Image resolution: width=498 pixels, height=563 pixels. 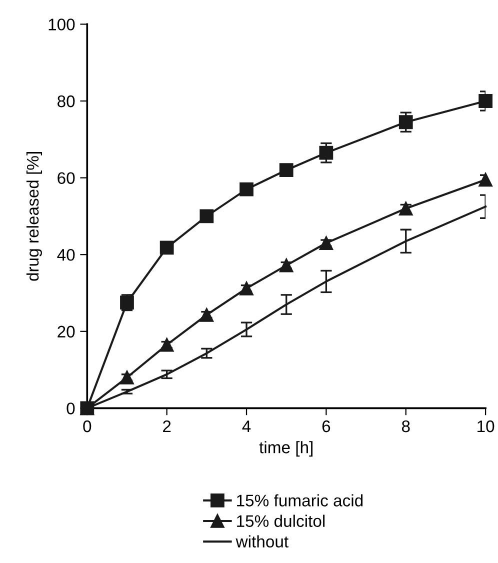 I want to click on y-axis-title: drug released [%], so click(x=34, y=216).